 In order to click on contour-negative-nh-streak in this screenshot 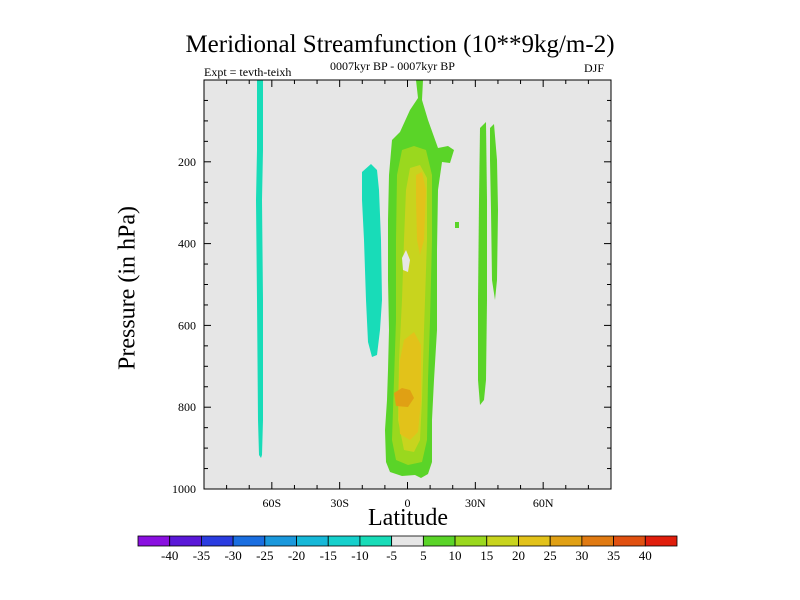, I will do `click(259, 269)`.